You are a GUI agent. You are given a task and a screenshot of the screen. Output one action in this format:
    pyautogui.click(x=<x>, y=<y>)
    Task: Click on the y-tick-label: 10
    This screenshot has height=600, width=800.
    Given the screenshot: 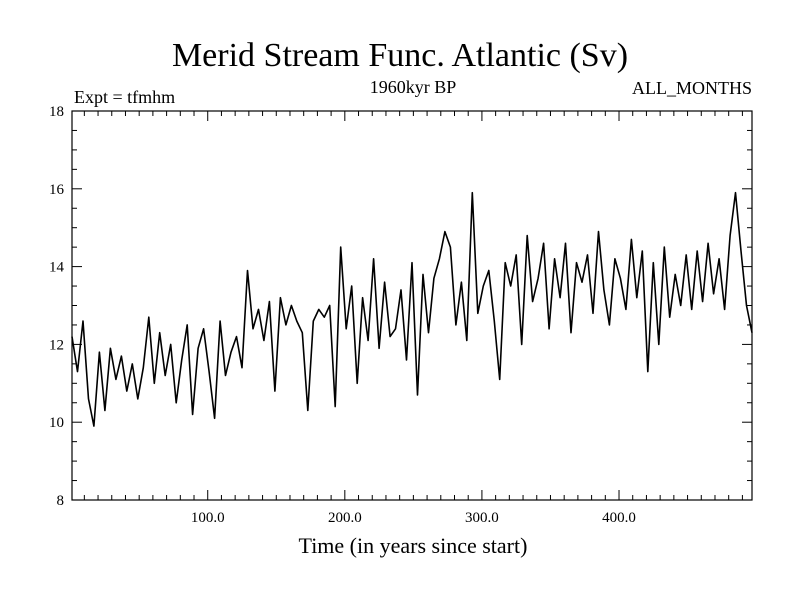 What is the action you would take?
    pyautogui.click(x=56, y=423)
    